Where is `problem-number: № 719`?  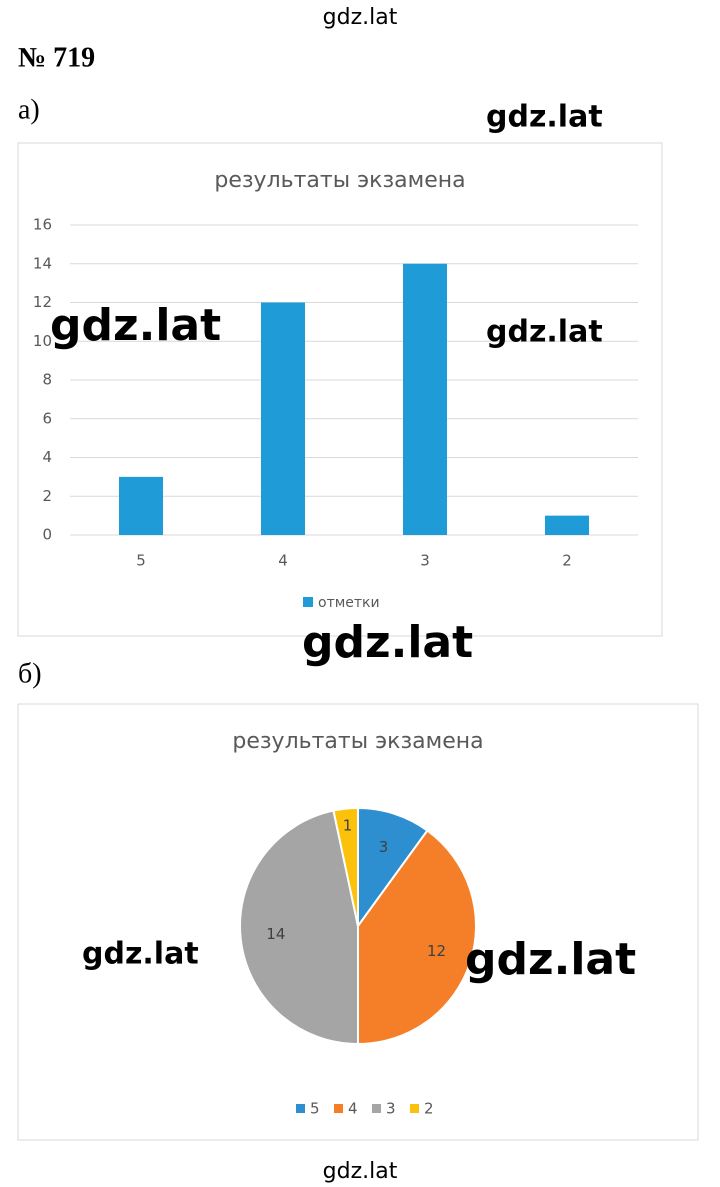 problem-number: № 719 is located at coordinates (56, 57).